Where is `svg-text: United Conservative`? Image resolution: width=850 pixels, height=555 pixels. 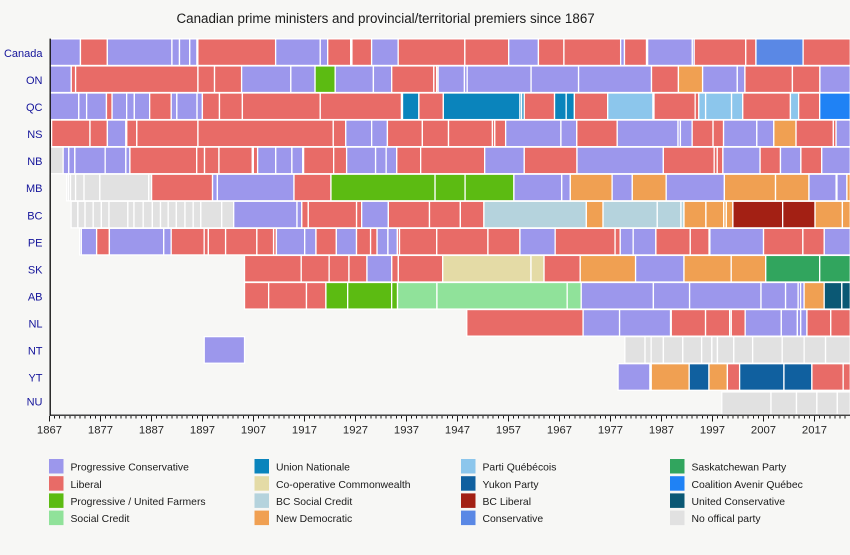
svg-text: United Conservative is located at coordinates (739, 502).